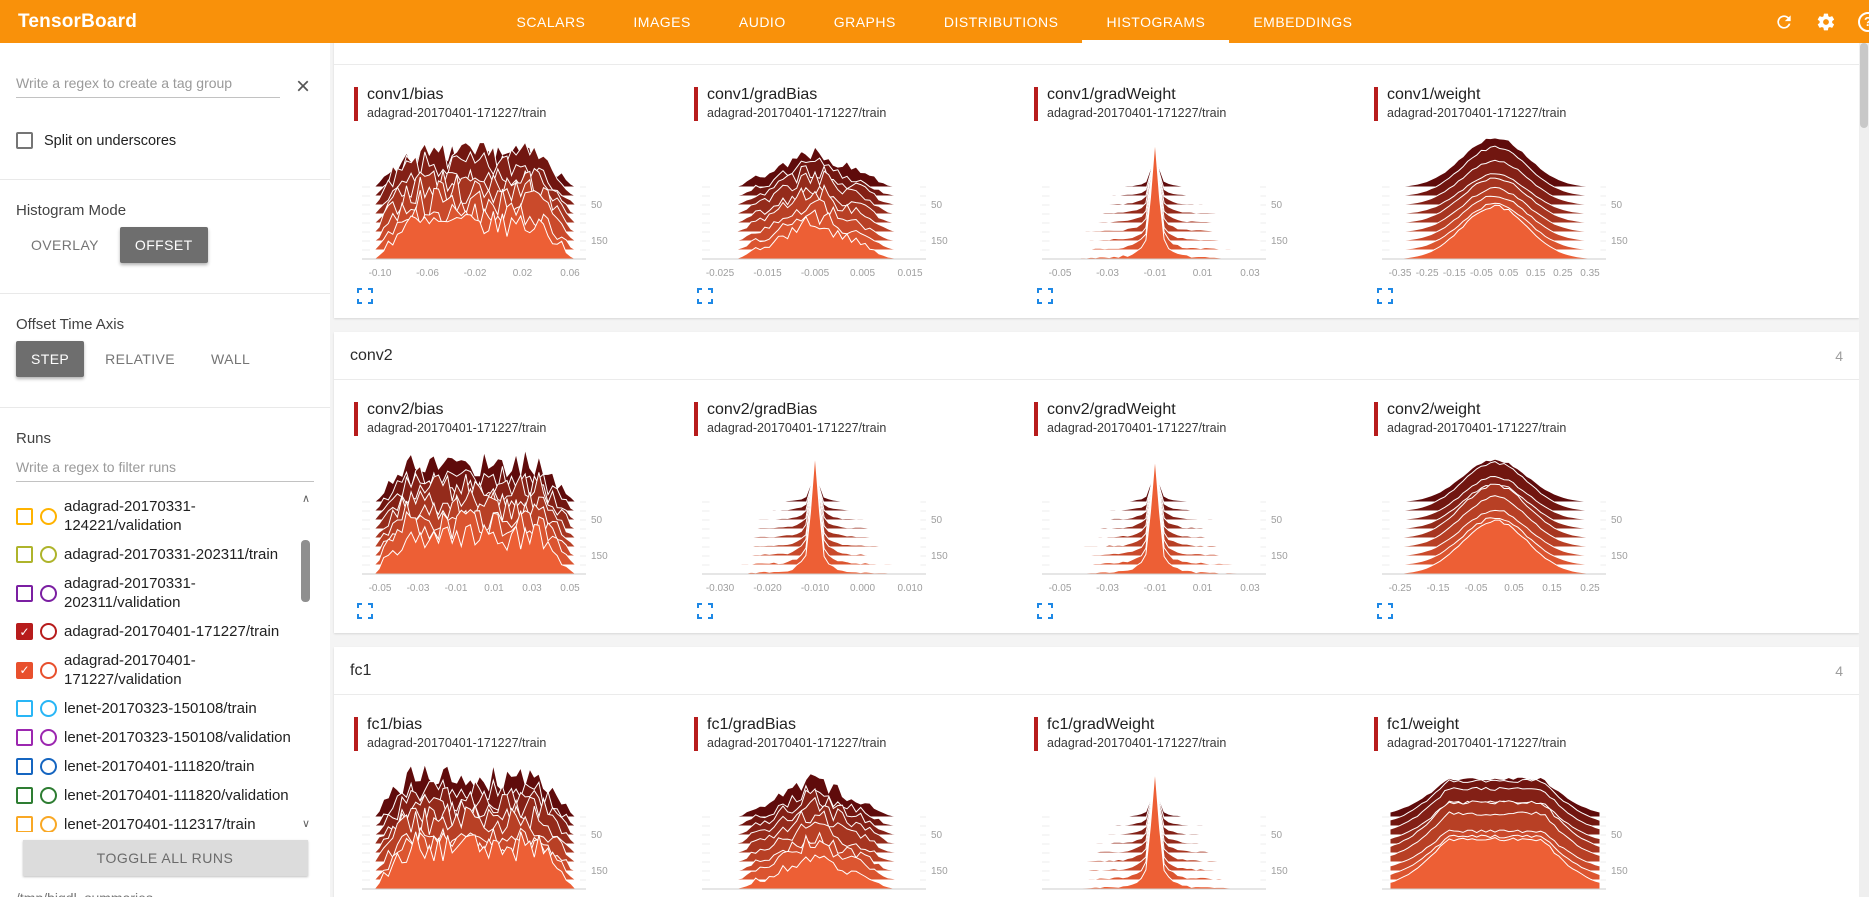 The height and width of the screenshot is (897, 1869). I want to click on run-row: lenet-20170323-150108/validation, so click(155, 737).